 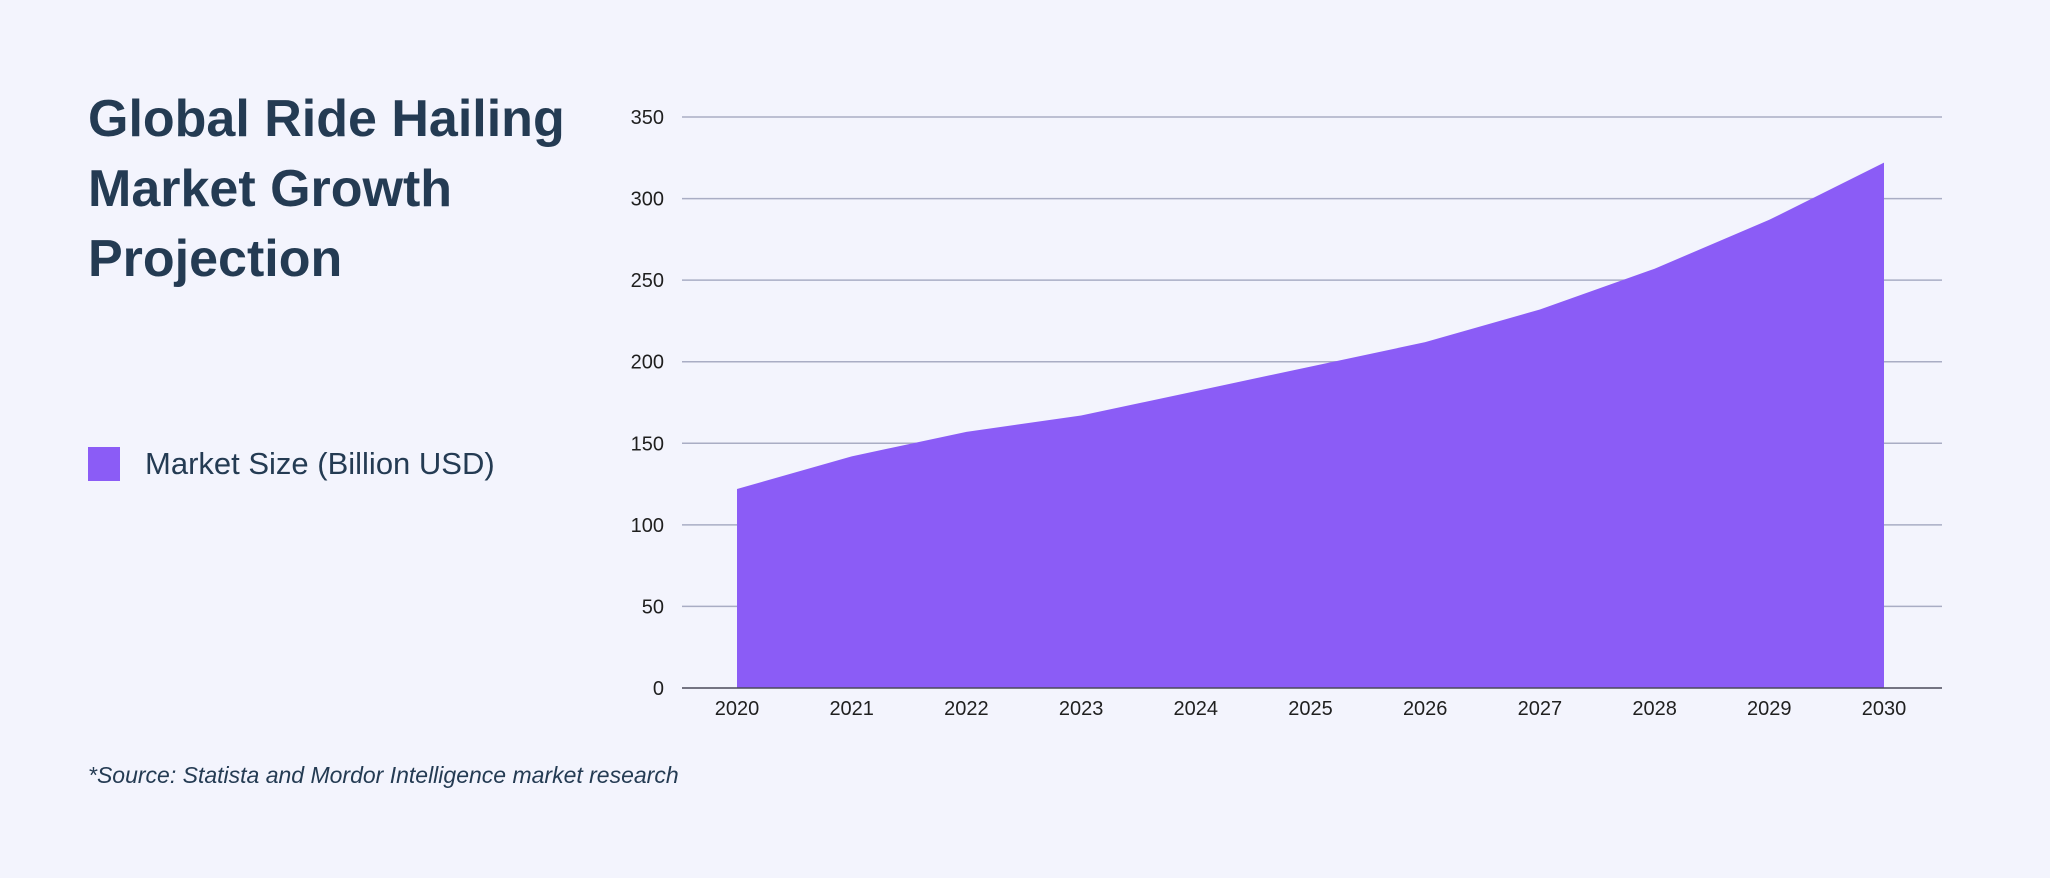 I want to click on y-tick-label: 350, so click(x=647, y=118).